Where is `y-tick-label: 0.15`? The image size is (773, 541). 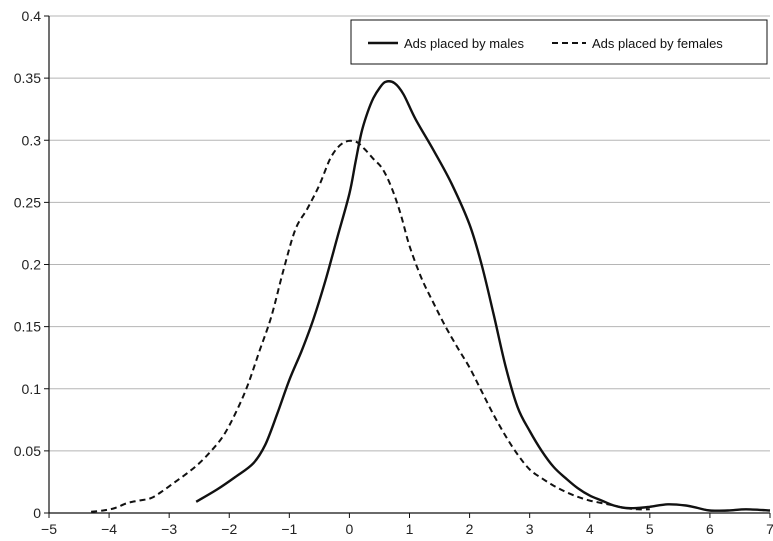 y-tick-label: 0.15 is located at coordinates (27, 327).